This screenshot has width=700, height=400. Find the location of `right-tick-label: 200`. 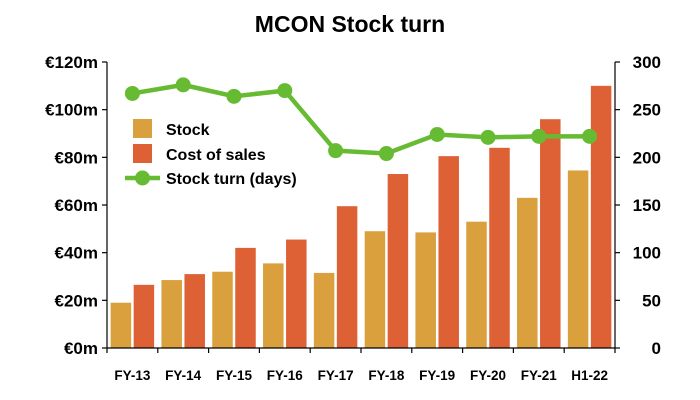

right-tick-label: 200 is located at coordinates (647, 157).